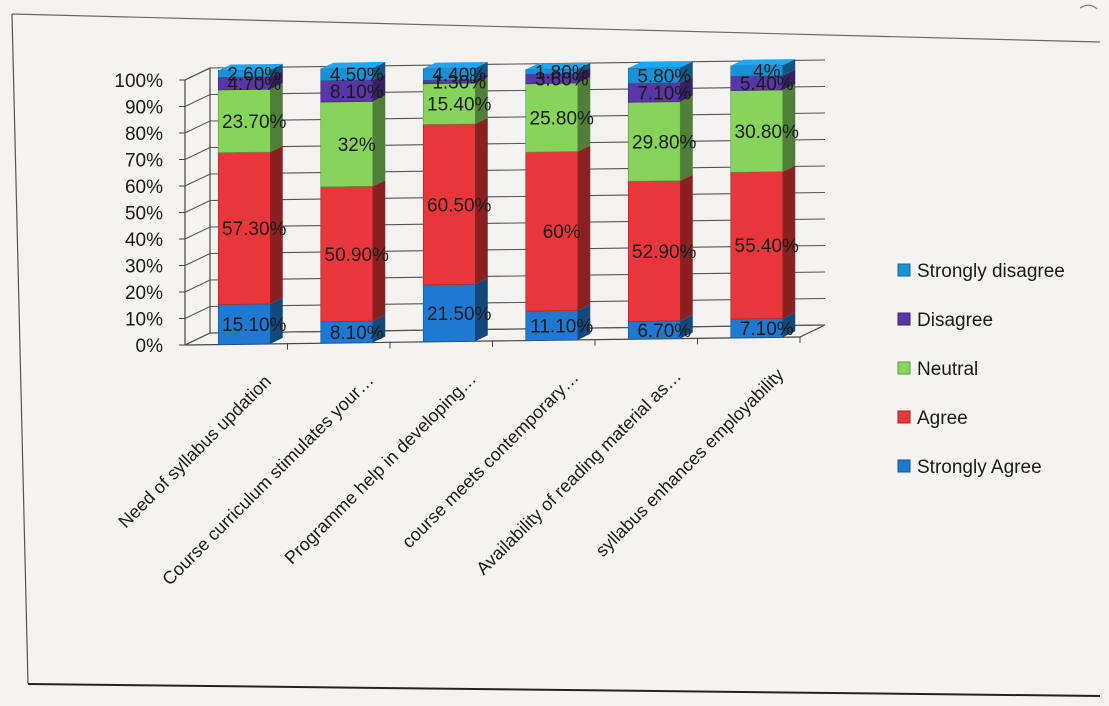  What do you see at coordinates (254, 122) in the screenshot?
I see `data-label: 23.70%` at bounding box center [254, 122].